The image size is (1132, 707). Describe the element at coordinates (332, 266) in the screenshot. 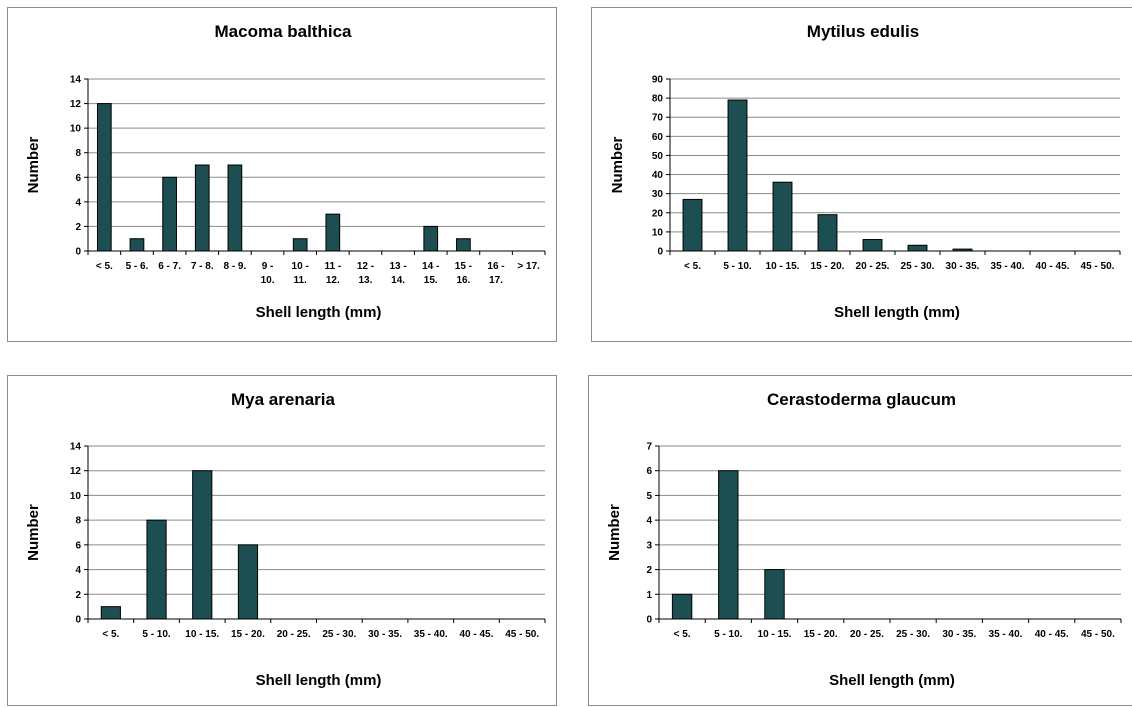

I see `x-tick-label-line: 11 -` at that location.